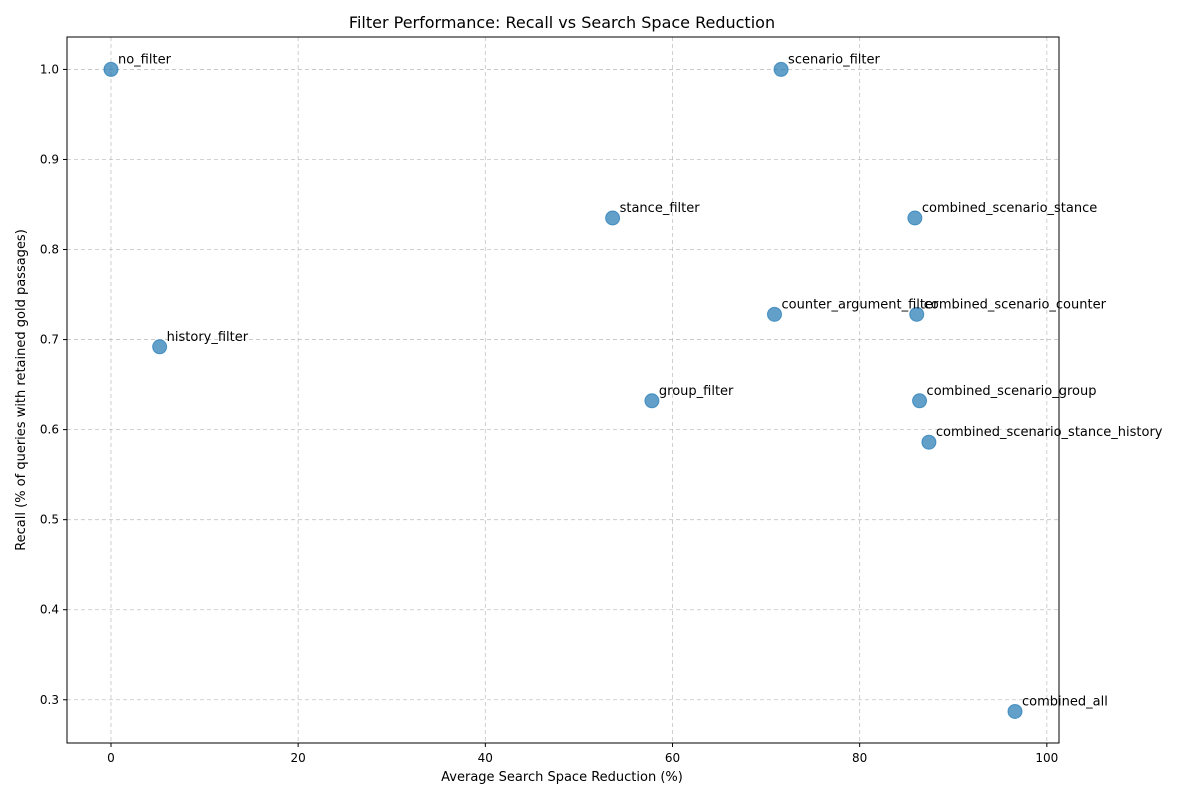 The height and width of the screenshot is (800, 1200). What do you see at coordinates (834, 59) in the screenshot?
I see `point-label: scenario_filter` at bounding box center [834, 59].